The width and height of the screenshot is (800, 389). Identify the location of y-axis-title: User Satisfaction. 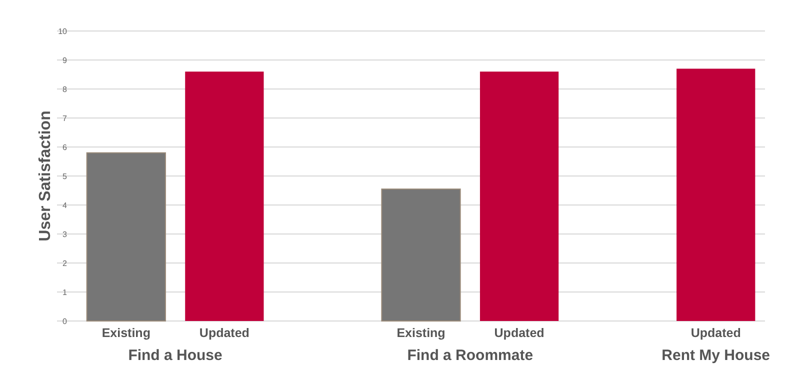
(45, 176).